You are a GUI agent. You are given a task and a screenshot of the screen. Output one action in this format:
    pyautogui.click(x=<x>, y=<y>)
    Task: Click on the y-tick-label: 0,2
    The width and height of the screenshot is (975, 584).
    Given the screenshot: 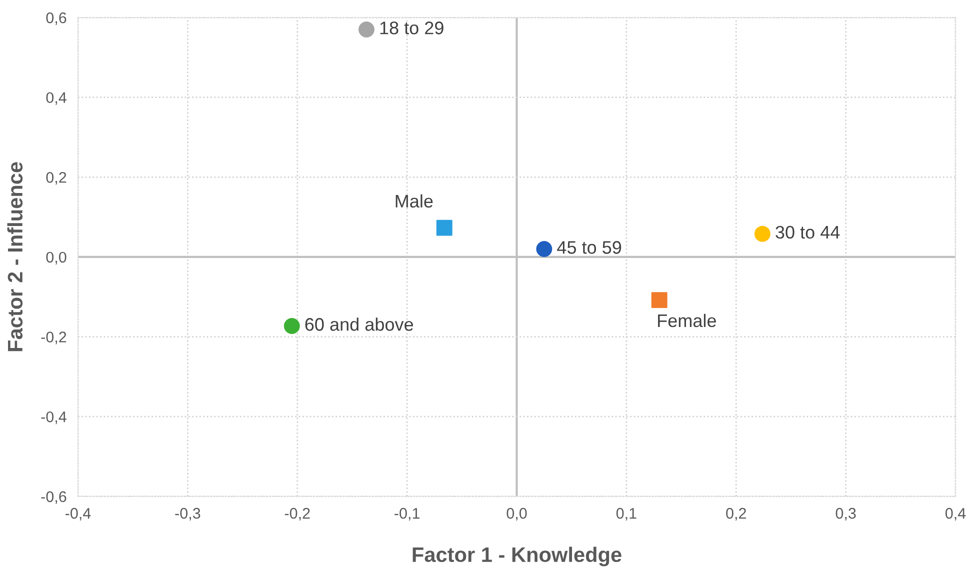 What is the action you would take?
    pyautogui.click(x=56, y=178)
    